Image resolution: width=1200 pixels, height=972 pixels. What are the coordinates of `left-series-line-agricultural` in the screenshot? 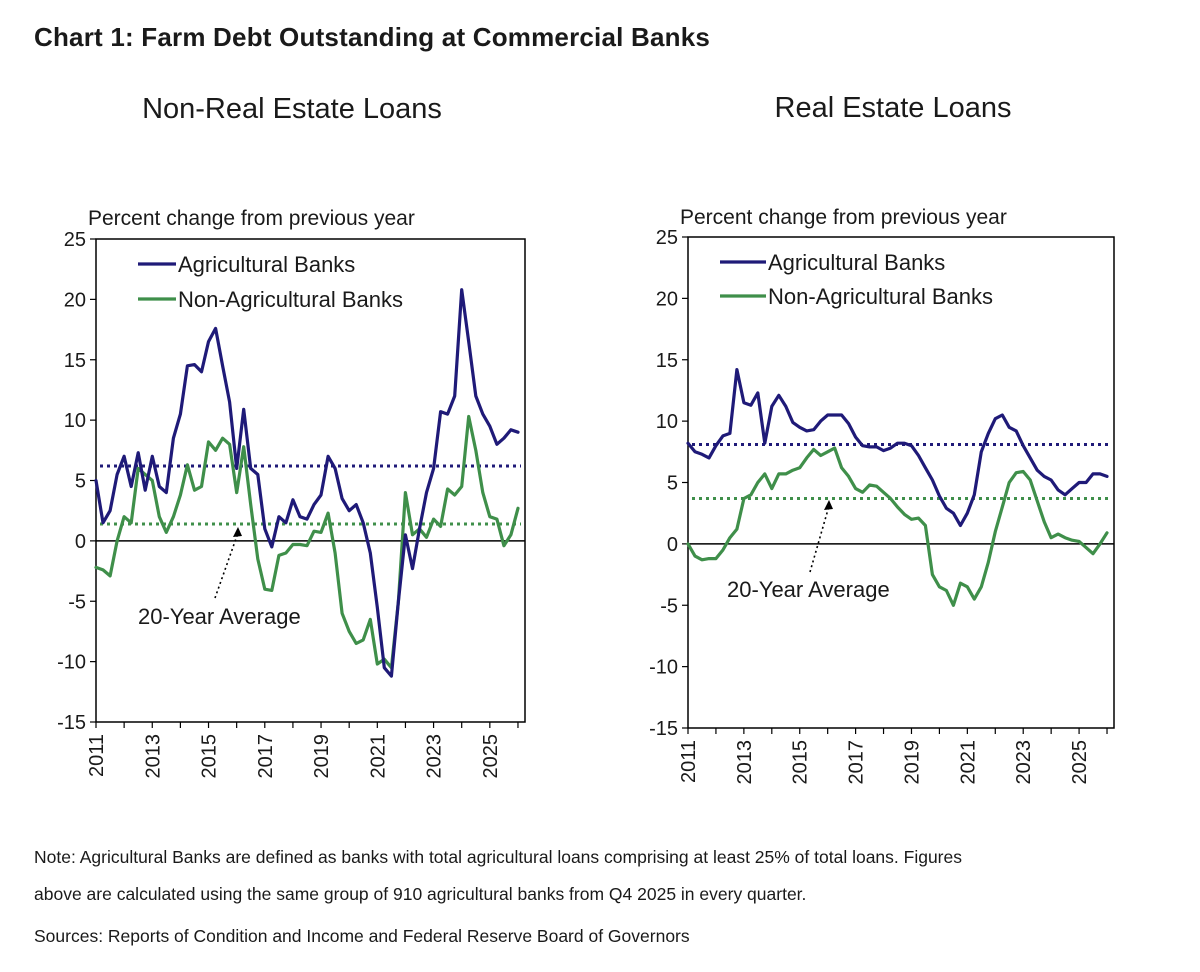 It's located at (307, 483).